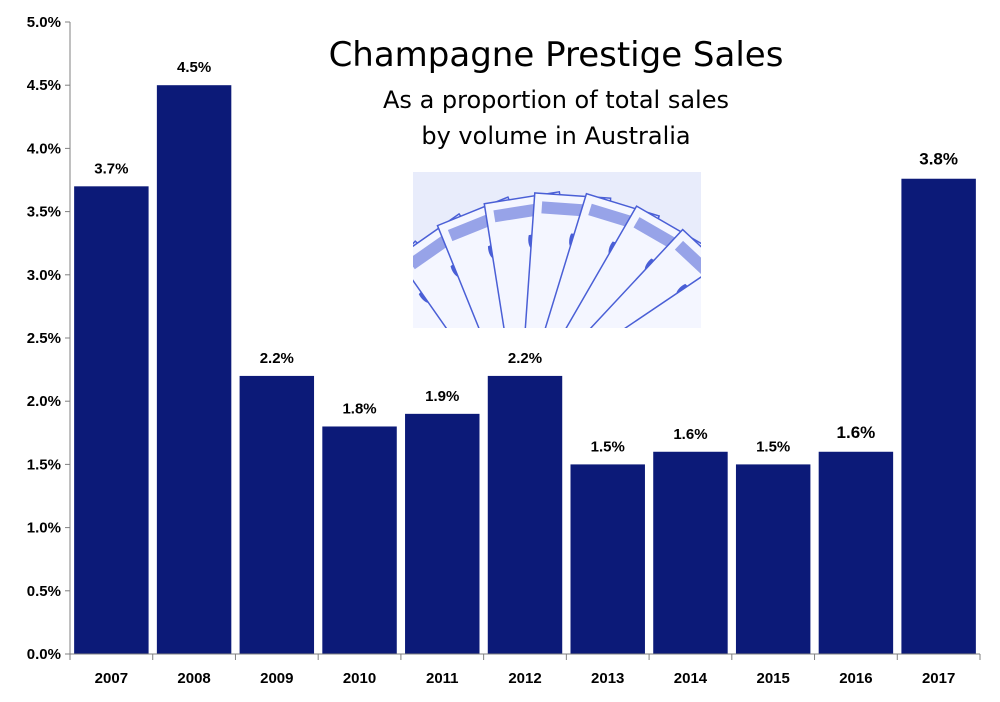 The width and height of the screenshot is (1000, 702). What do you see at coordinates (556, 55) in the screenshot?
I see `chart-title: Champagne Prestige Sales` at bounding box center [556, 55].